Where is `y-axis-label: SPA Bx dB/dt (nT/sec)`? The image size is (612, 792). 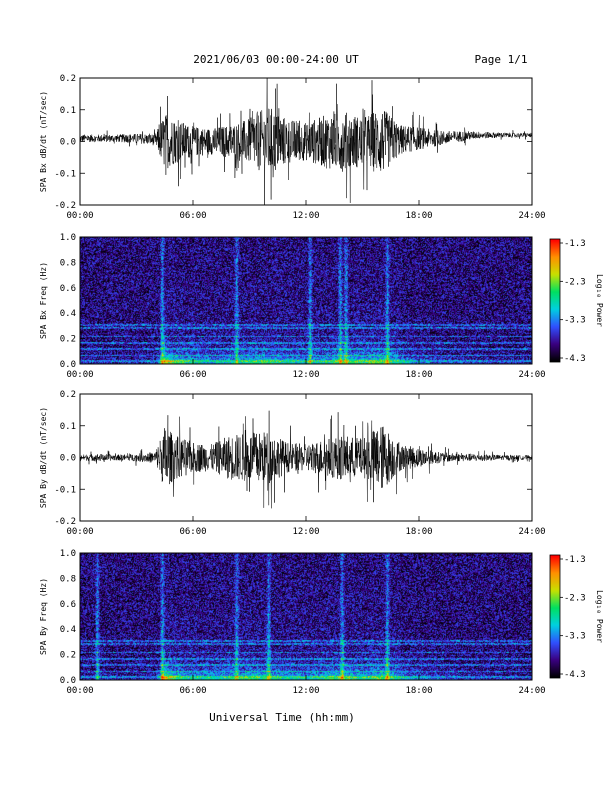 y-axis-label: SPA Bx dB/dt (nT/sec) is located at coordinates (43, 141).